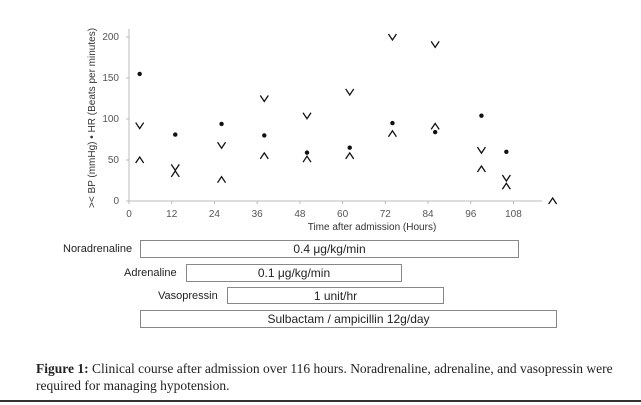 Image resolution: width=641 pixels, height=405 pixels. What do you see at coordinates (110, 37) in the screenshot?
I see `y-tick-label: 200` at bounding box center [110, 37].